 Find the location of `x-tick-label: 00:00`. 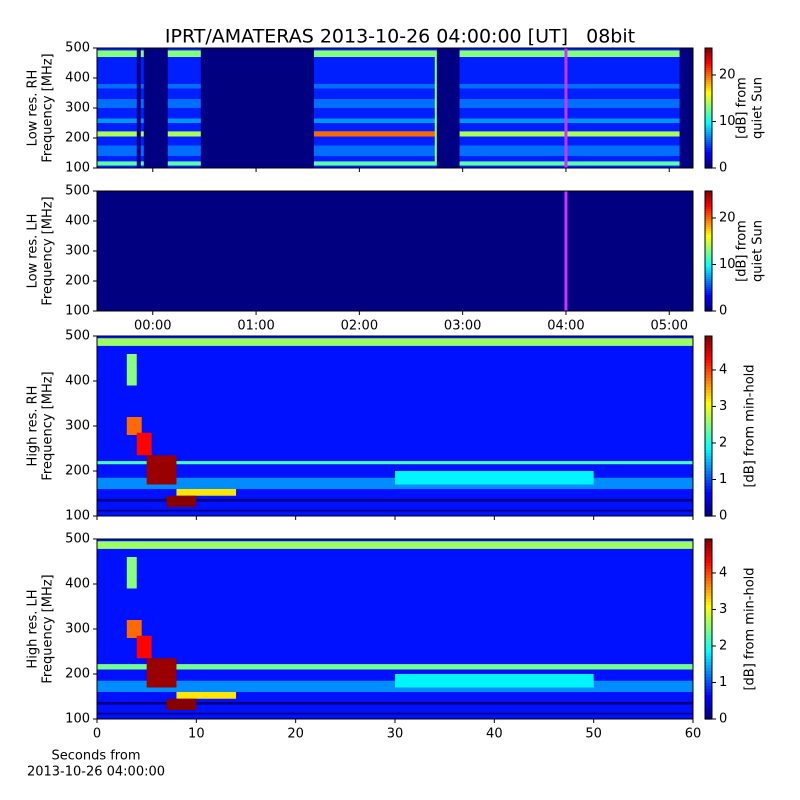

x-tick-label: 00:00 is located at coordinates (152, 326).